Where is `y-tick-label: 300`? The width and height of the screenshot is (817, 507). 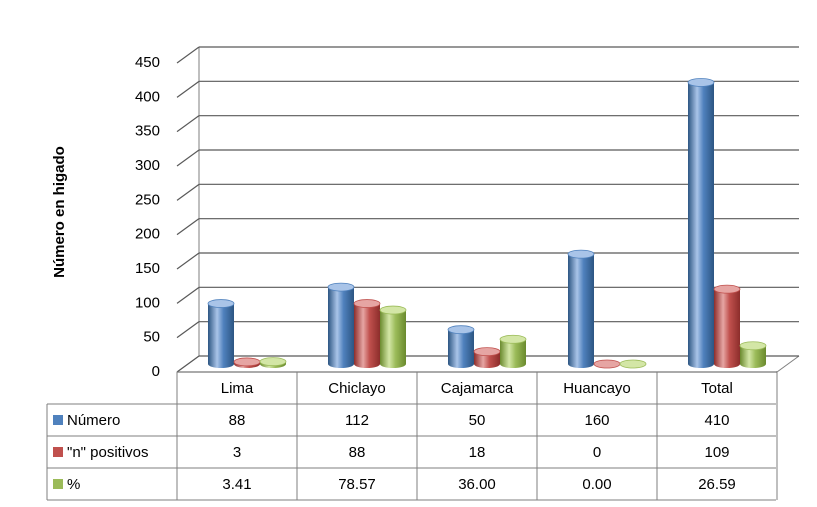 y-tick-label: 300 is located at coordinates (147, 165).